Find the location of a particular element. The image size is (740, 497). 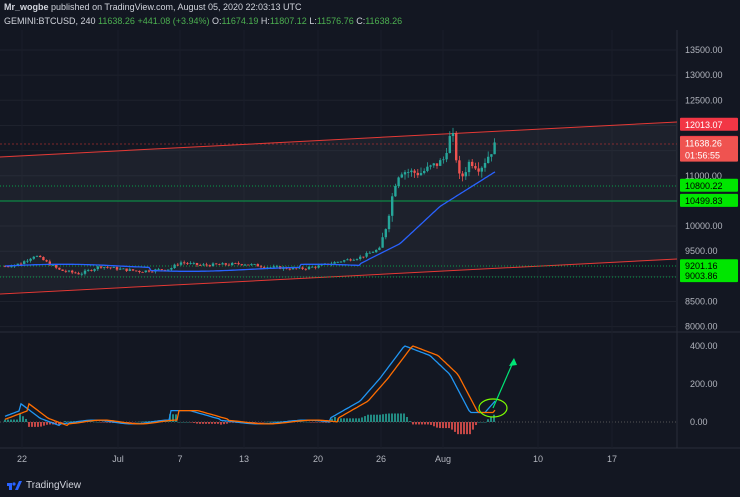

price-label-text: 9003.86 is located at coordinates (701, 276).